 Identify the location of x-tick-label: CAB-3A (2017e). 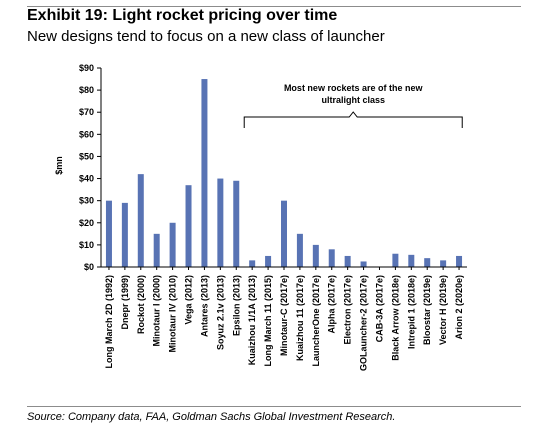
(379, 308).